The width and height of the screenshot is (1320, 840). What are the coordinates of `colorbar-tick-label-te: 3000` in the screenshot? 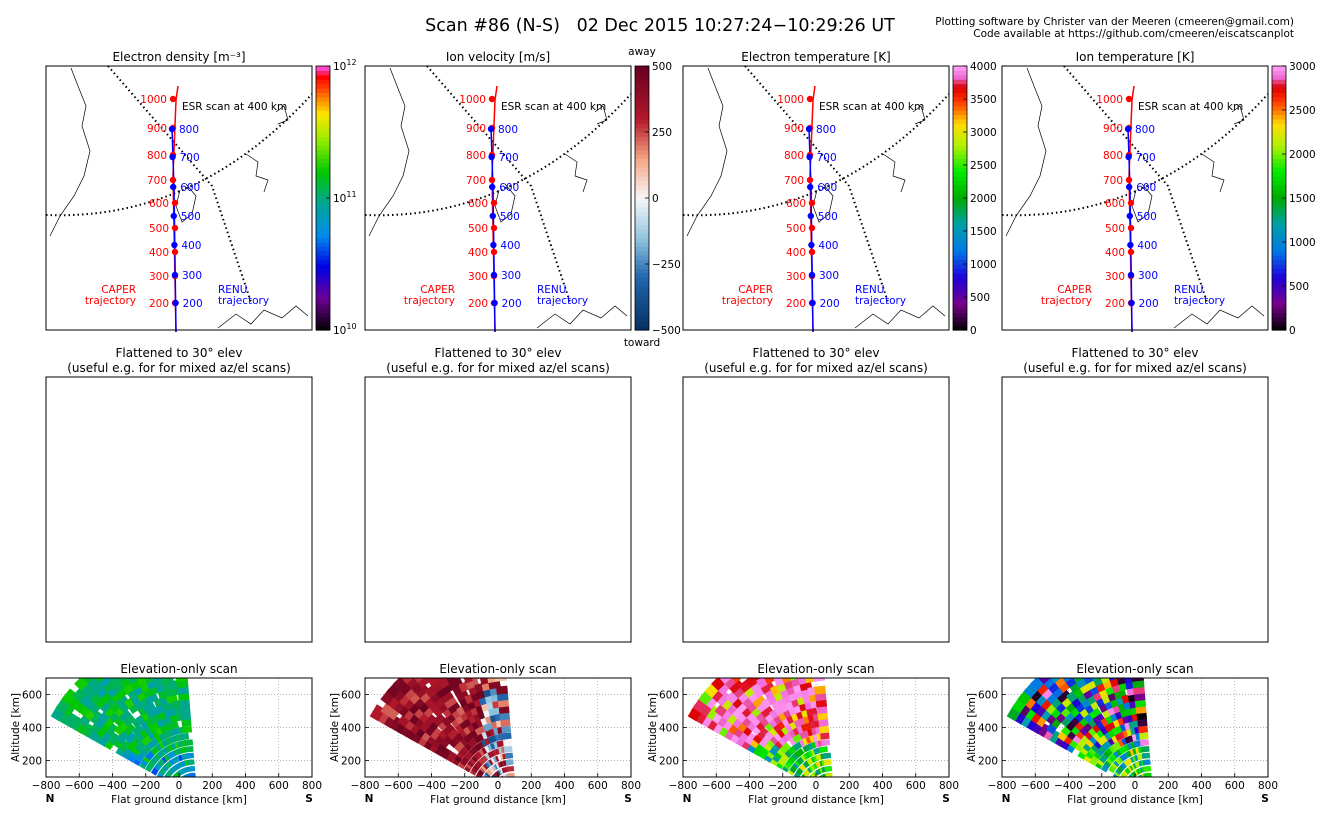 It's located at (983, 133).